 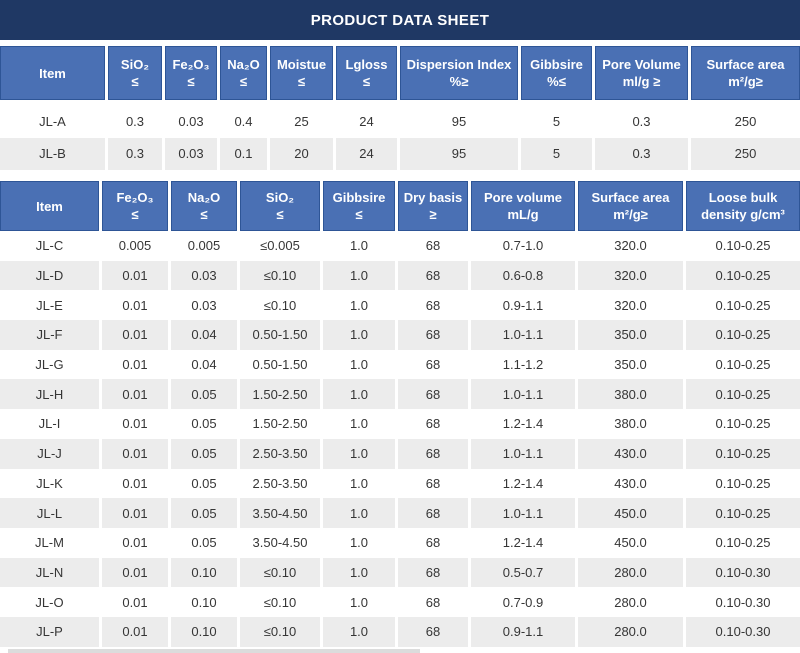 What do you see at coordinates (743, 214) in the screenshot?
I see `column-header-line2: density g/cm³` at bounding box center [743, 214].